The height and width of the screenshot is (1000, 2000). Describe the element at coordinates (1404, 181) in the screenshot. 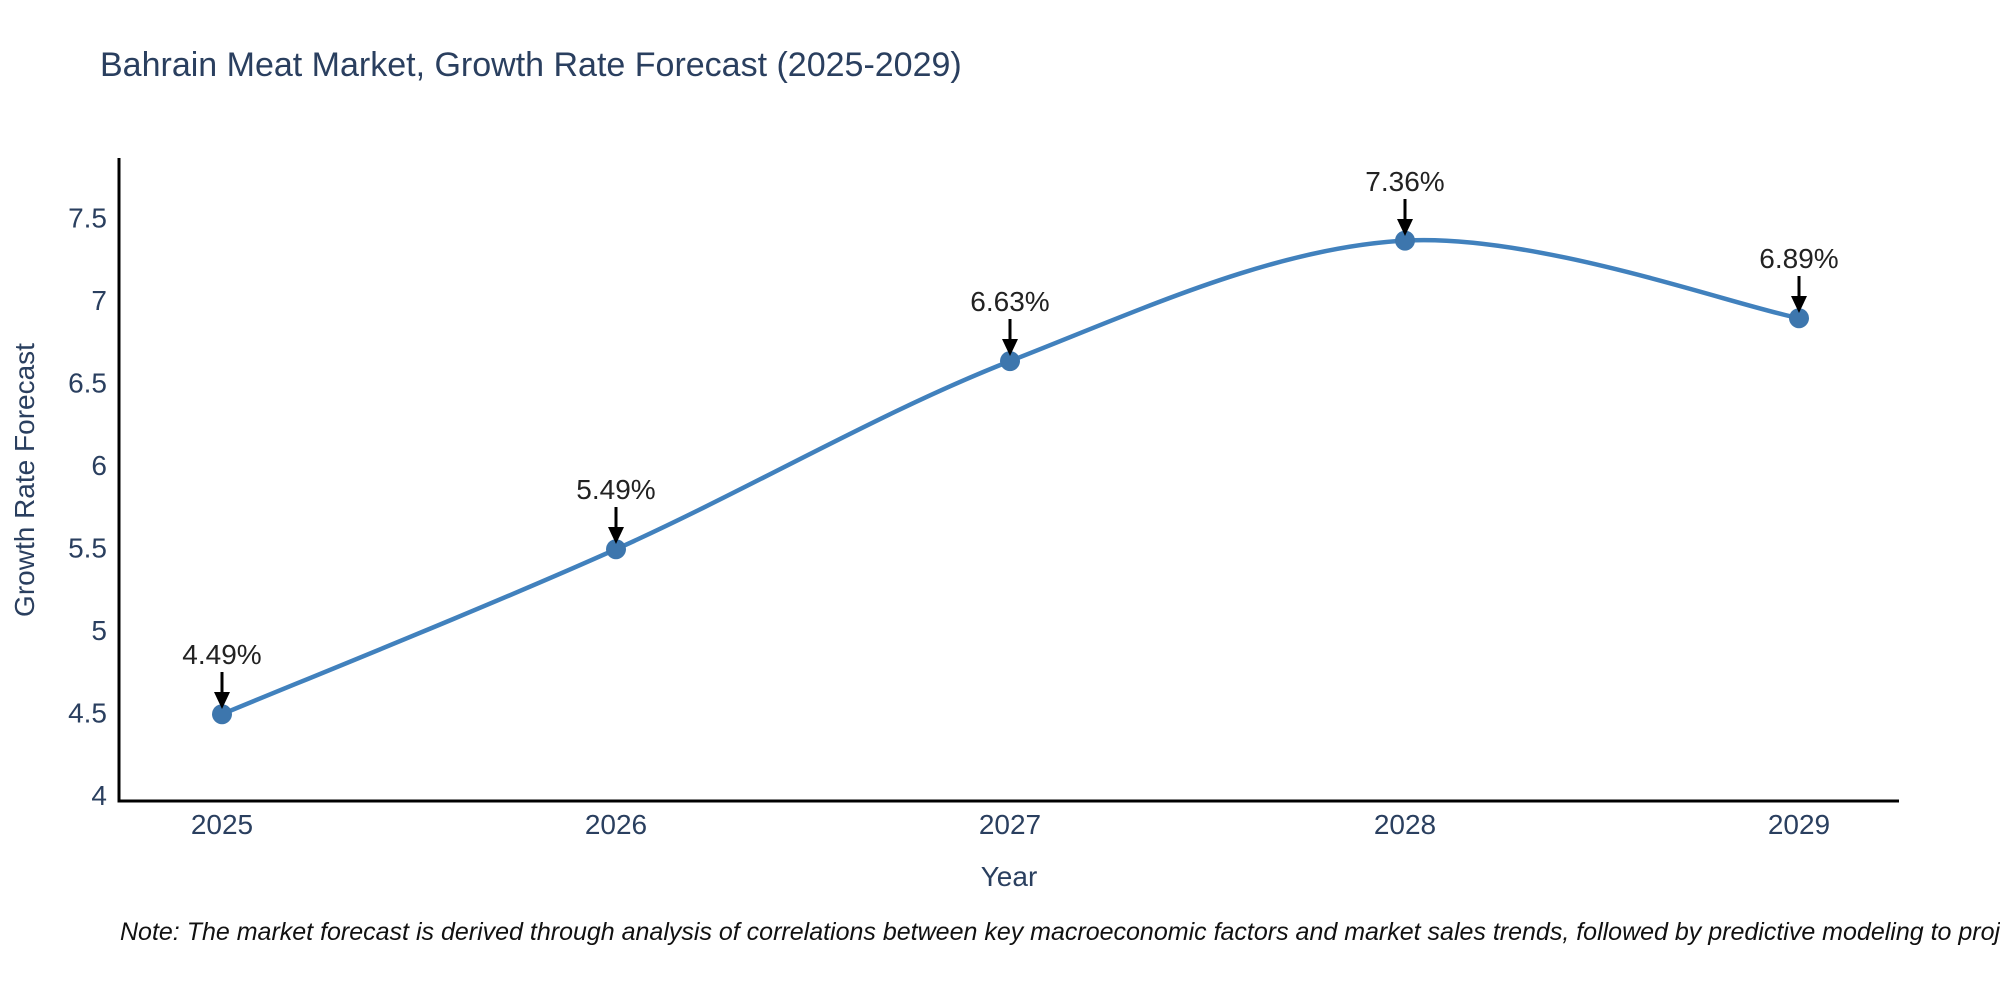

I see `annotation-label: 7.36%` at that location.